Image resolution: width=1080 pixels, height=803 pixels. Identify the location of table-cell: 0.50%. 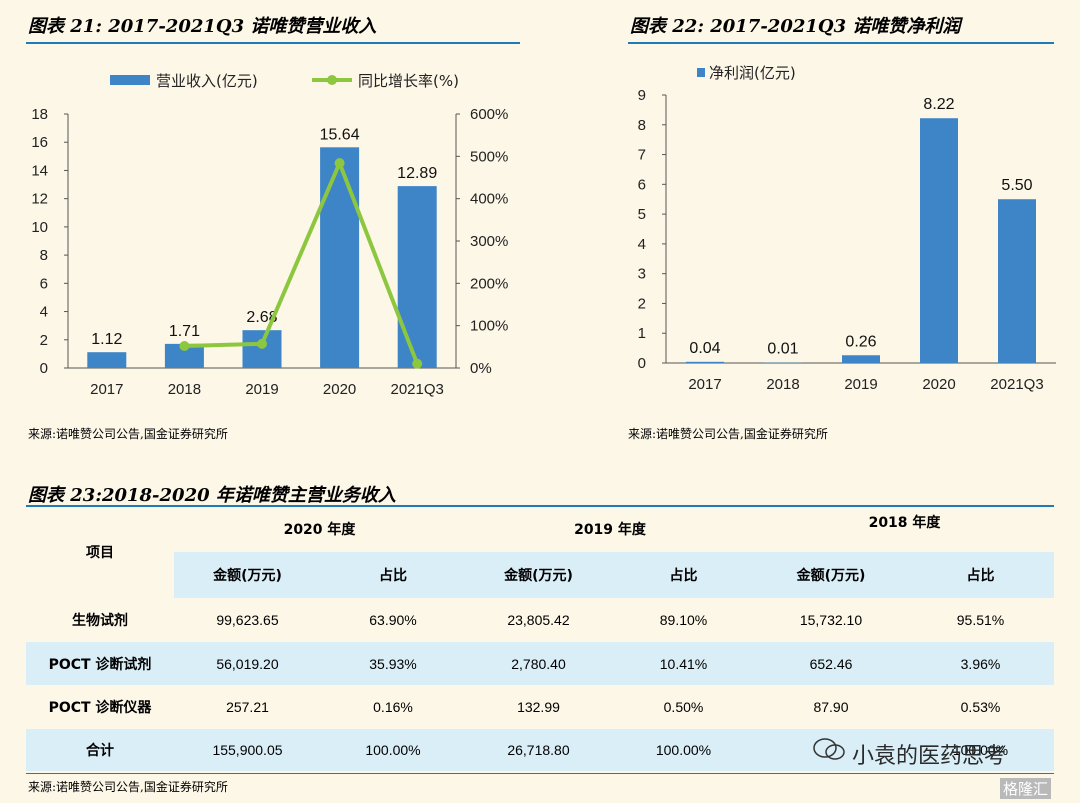
(683, 707).